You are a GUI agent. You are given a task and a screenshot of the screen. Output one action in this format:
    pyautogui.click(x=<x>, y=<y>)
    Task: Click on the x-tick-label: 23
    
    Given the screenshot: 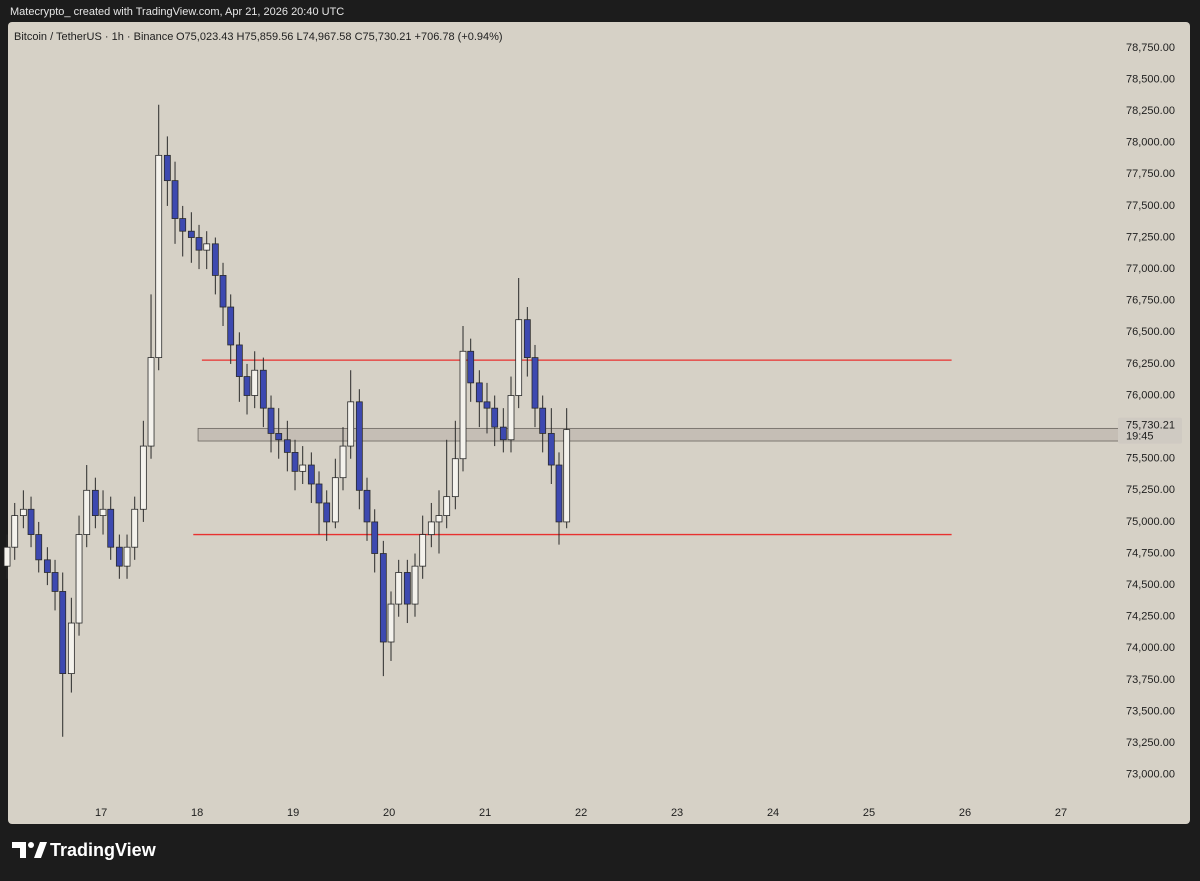 What is the action you would take?
    pyautogui.click(x=677, y=813)
    